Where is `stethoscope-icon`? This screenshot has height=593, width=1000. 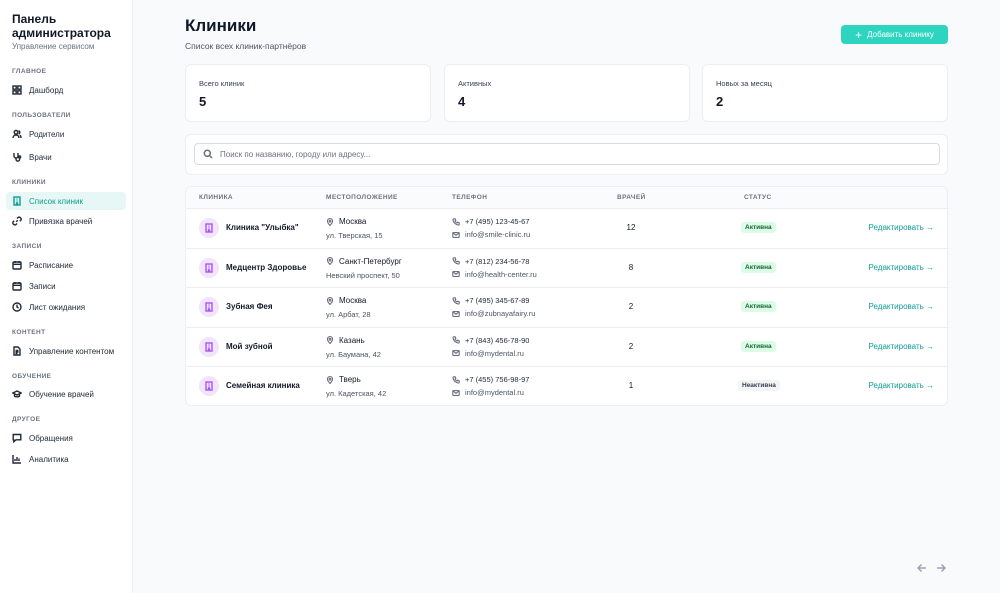 stethoscope-icon is located at coordinates (17, 157).